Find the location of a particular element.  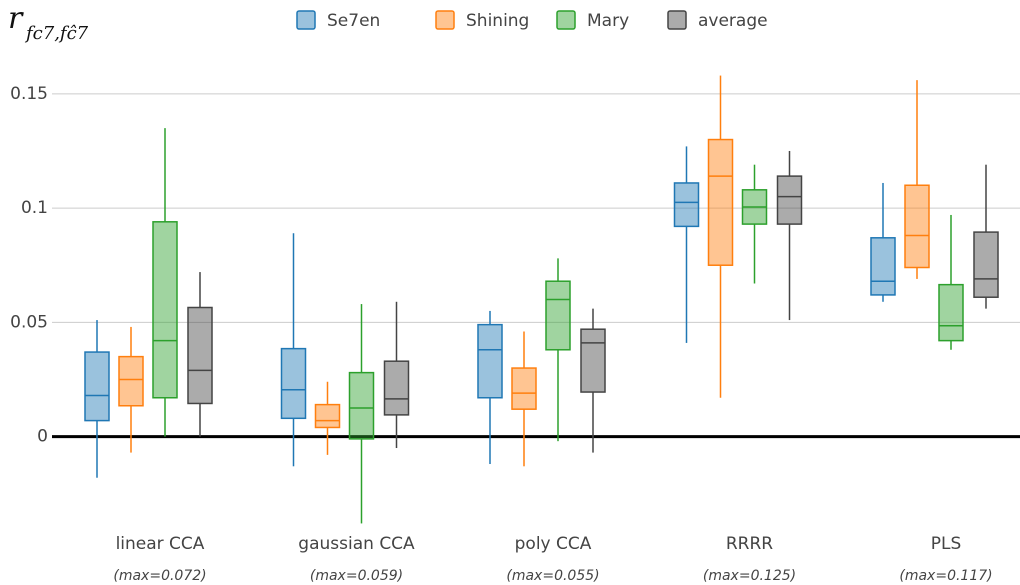

y-tick-label: 0 is located at coordinates (42, 437).